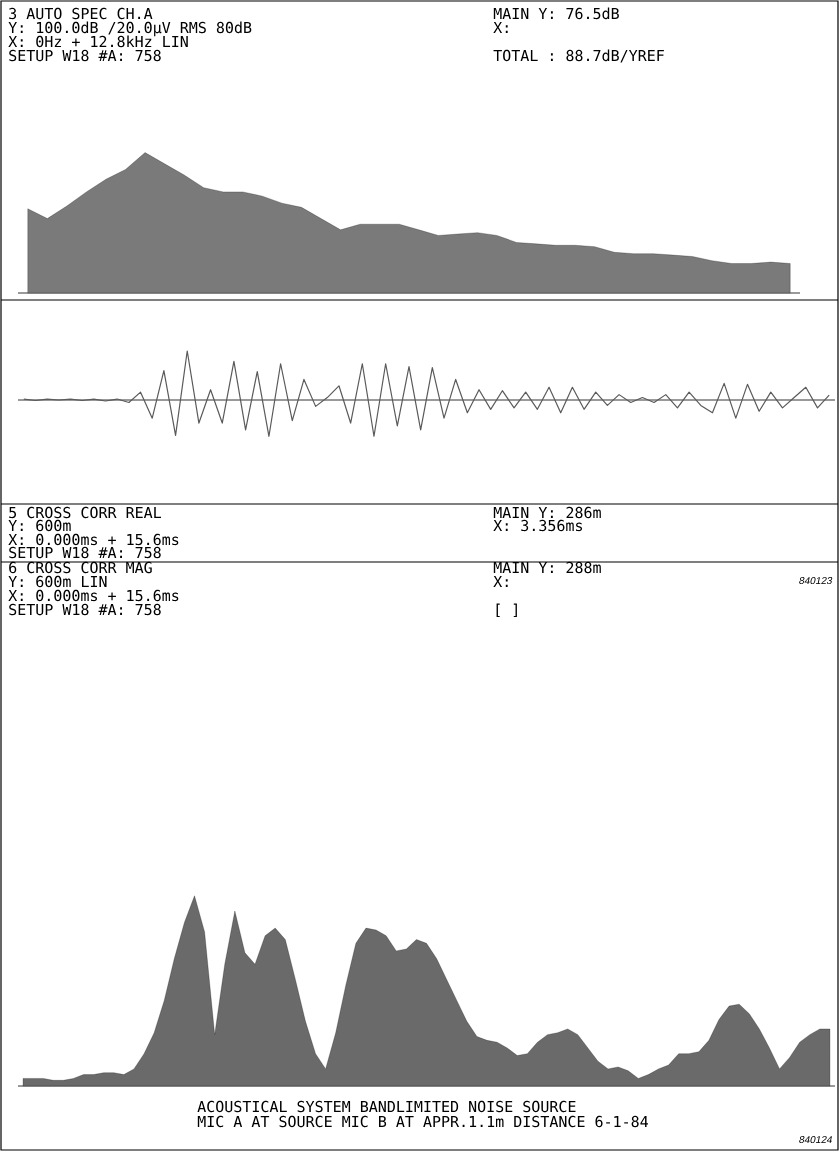 The image size is (839, 1151). What do you see at coordinates (578, 56) in the screenshot?
I see `text: TOTAL : 88.7dB/YREF` at bounding box center [578, 56].